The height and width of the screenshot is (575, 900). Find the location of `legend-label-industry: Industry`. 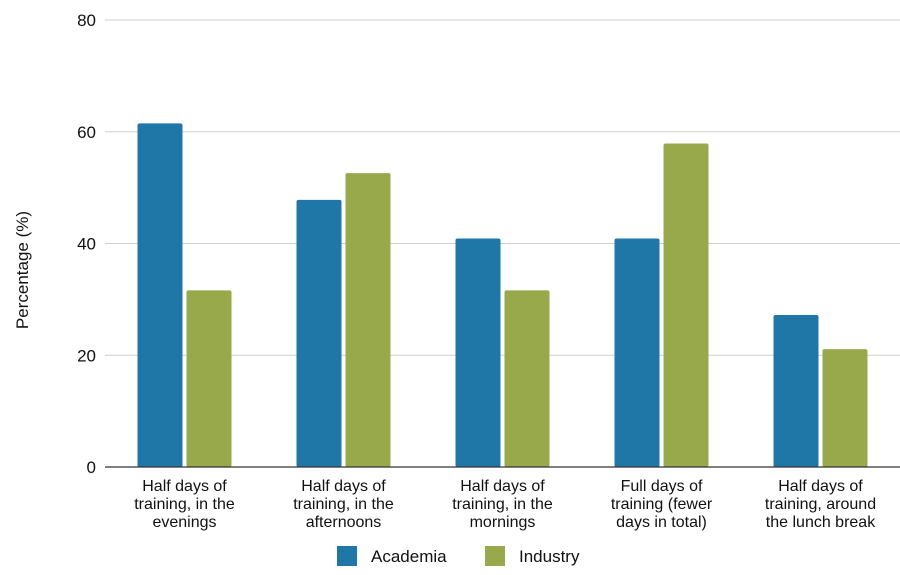

legend-label-industry: Industry is located at coordinates (549, 556).